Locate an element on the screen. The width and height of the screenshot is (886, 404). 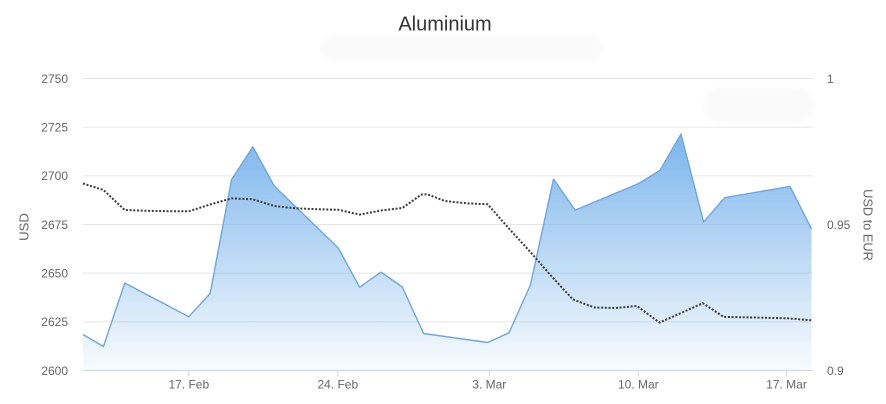
svg-text: USD is located at coordinates (24, 227).